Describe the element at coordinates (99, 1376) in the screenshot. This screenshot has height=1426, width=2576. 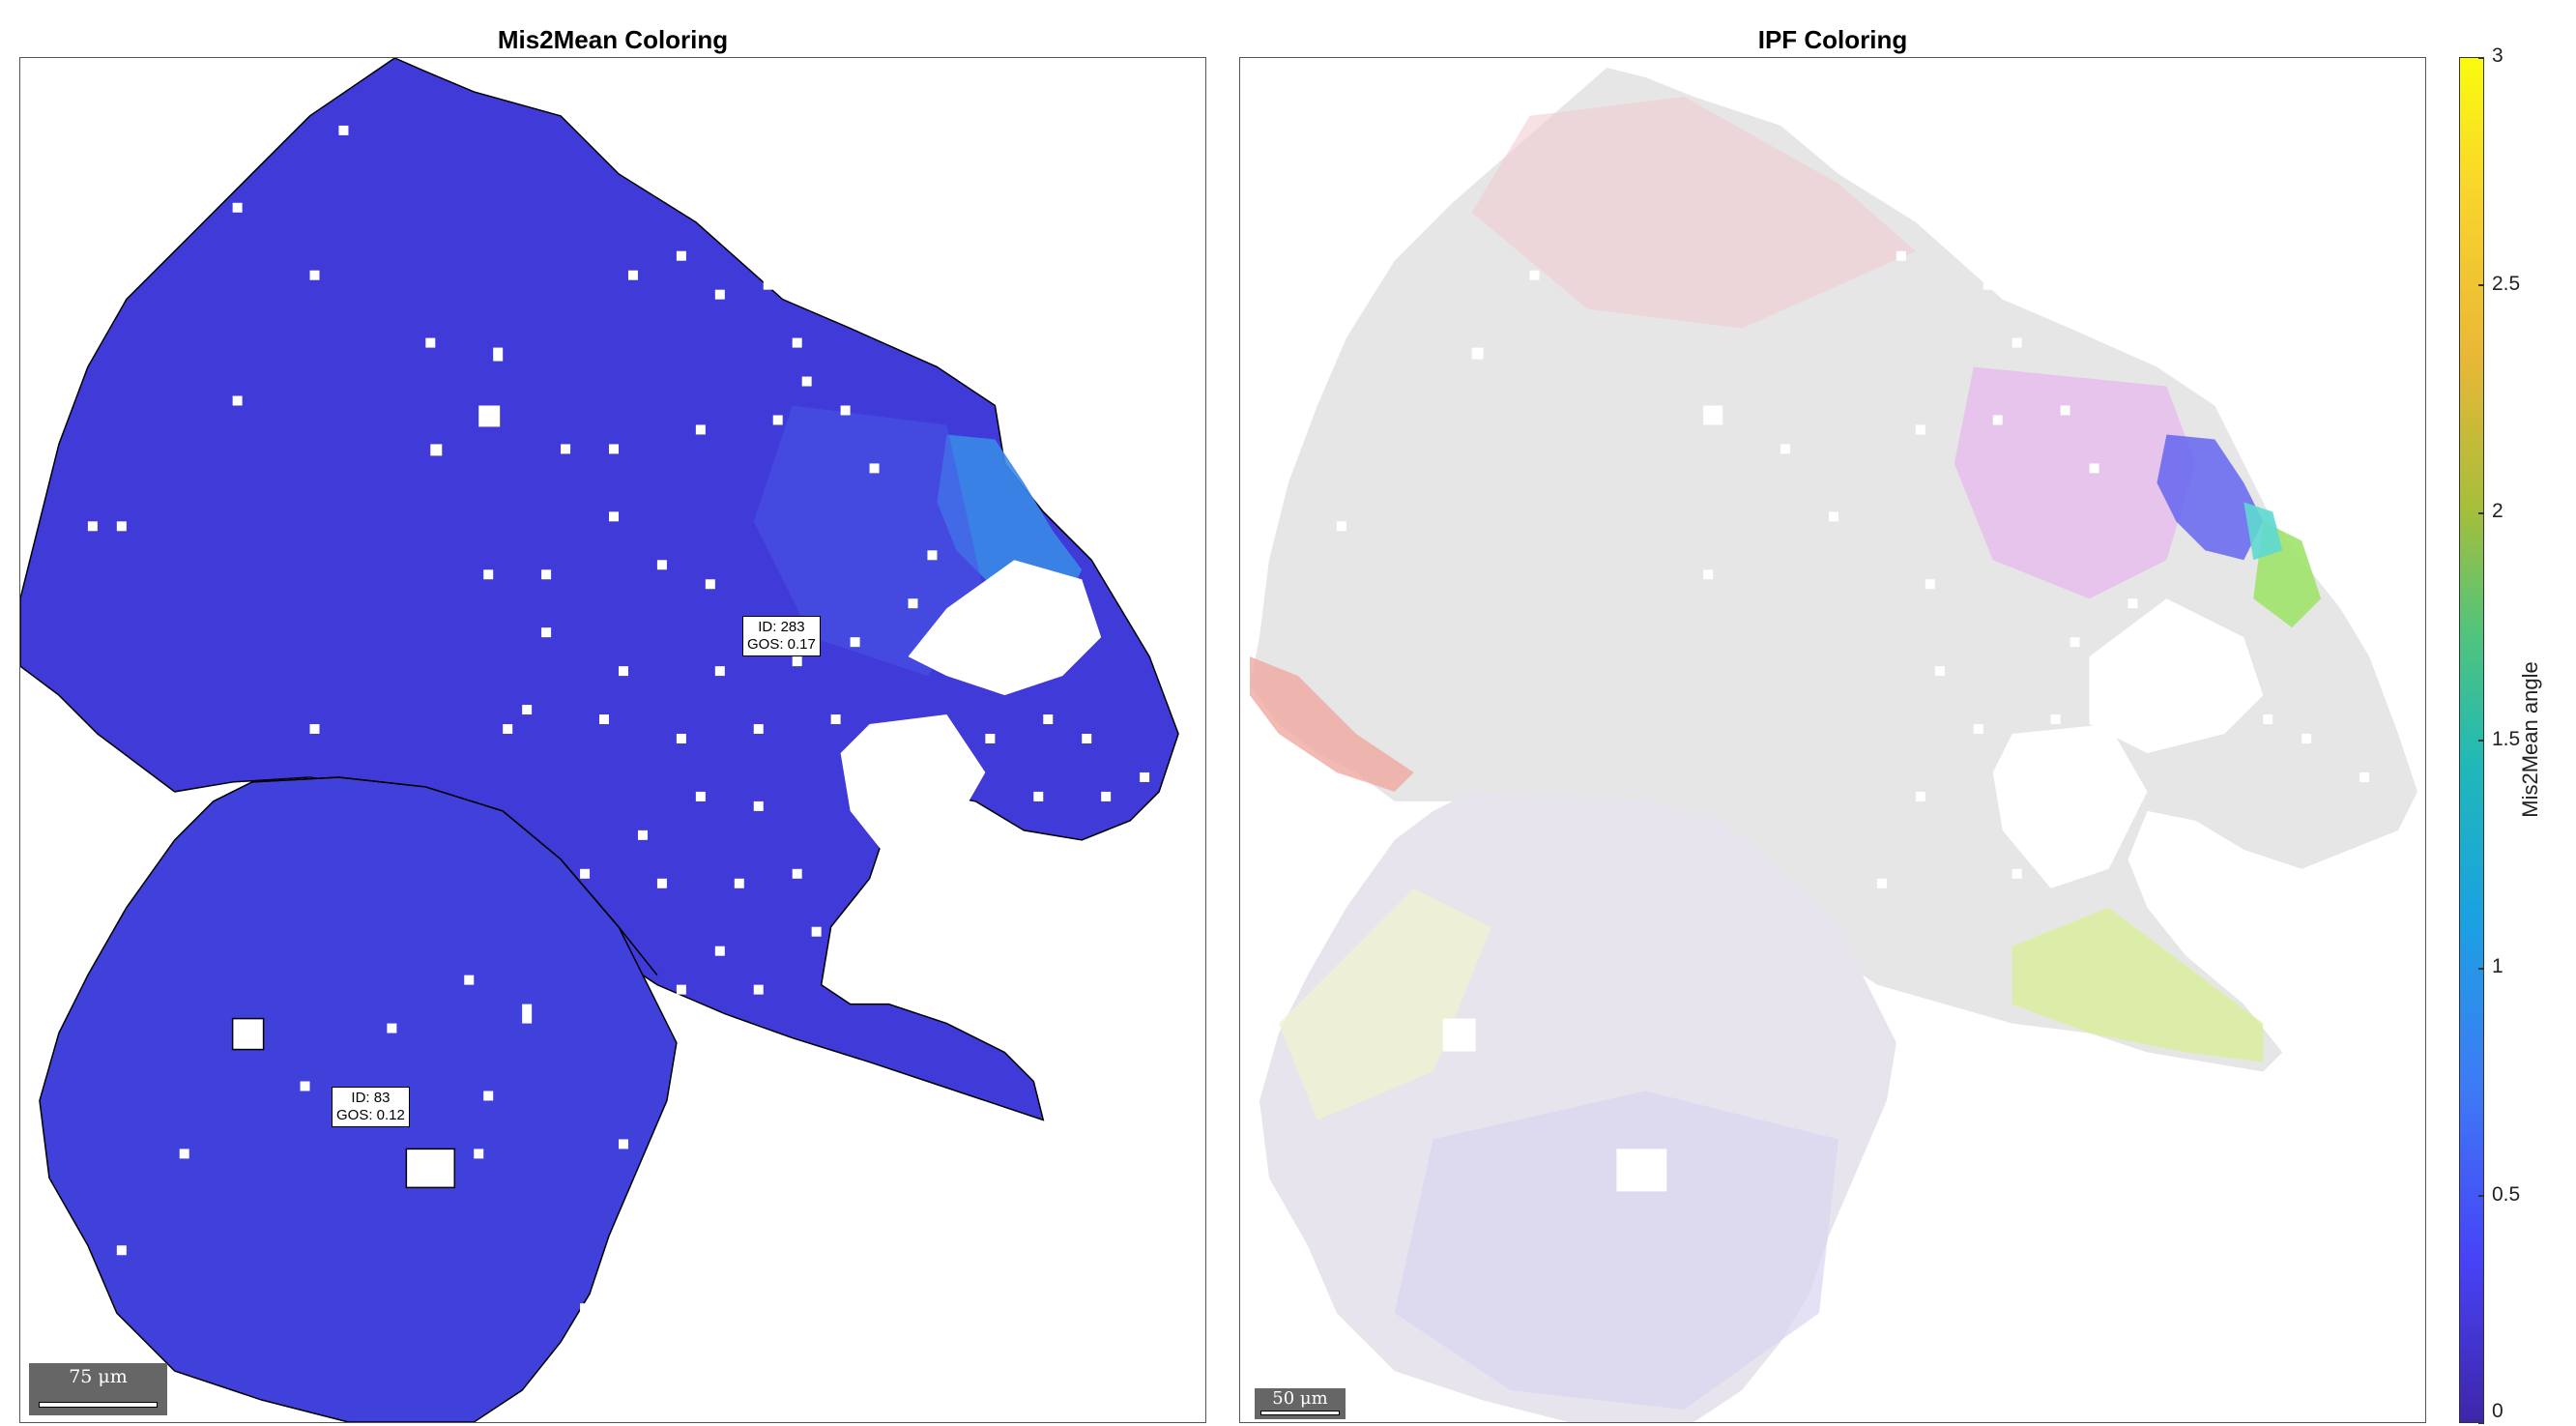
I see `left-scalebar-label: 75 μm` at that location.